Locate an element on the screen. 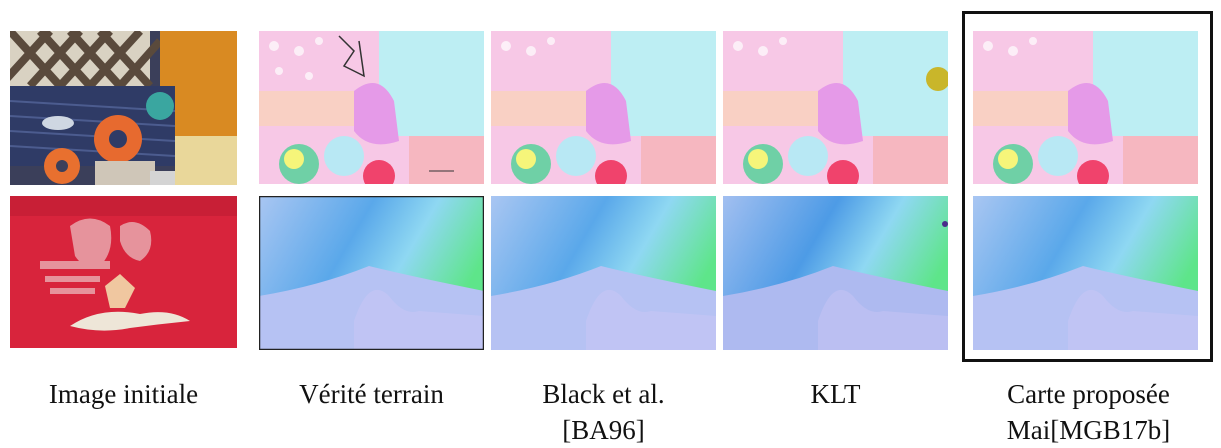 The height and width of the screenshot is (448, 1221). caption-ground-truth: Vérité terrain is located at coordinates (371, 394).